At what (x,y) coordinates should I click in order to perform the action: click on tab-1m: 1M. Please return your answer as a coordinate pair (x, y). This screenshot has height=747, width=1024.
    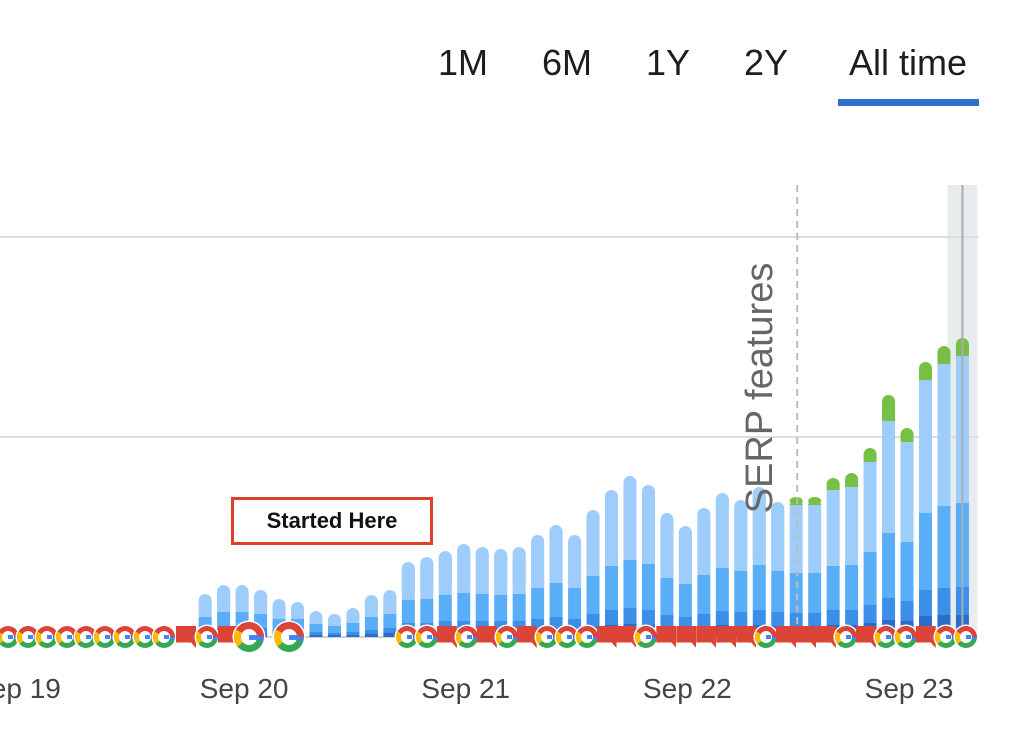
    Looking at the image, I should click on (463, 62).